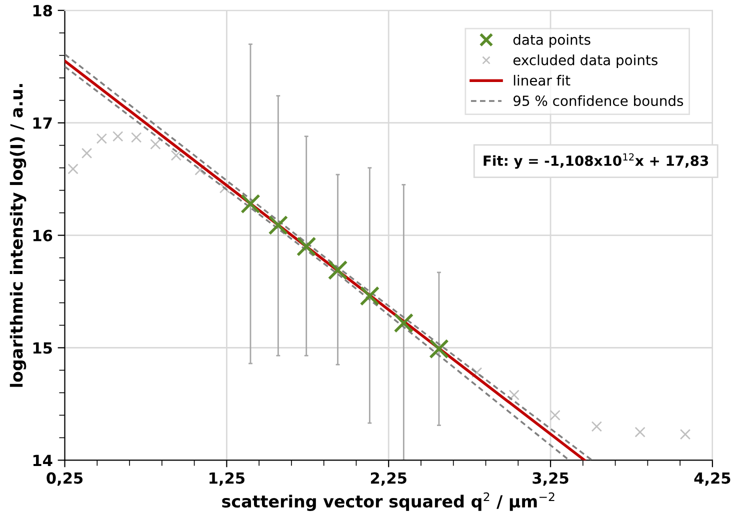  I want to click on x-tick-label: 0,25, so click(64, 479).